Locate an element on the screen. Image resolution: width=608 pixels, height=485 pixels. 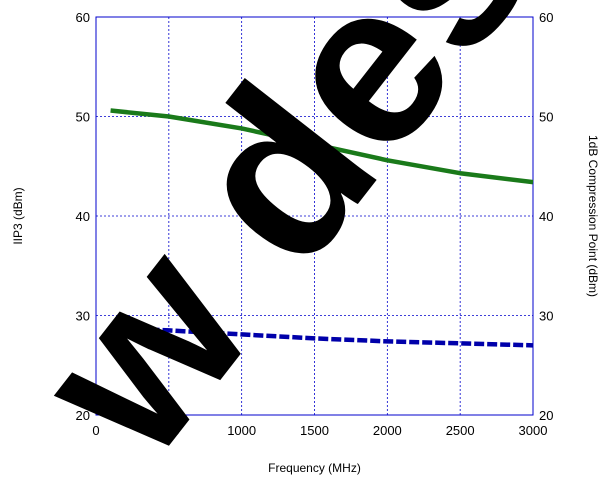
x-tick-label: 2500 is located at coordinates (460, 430).